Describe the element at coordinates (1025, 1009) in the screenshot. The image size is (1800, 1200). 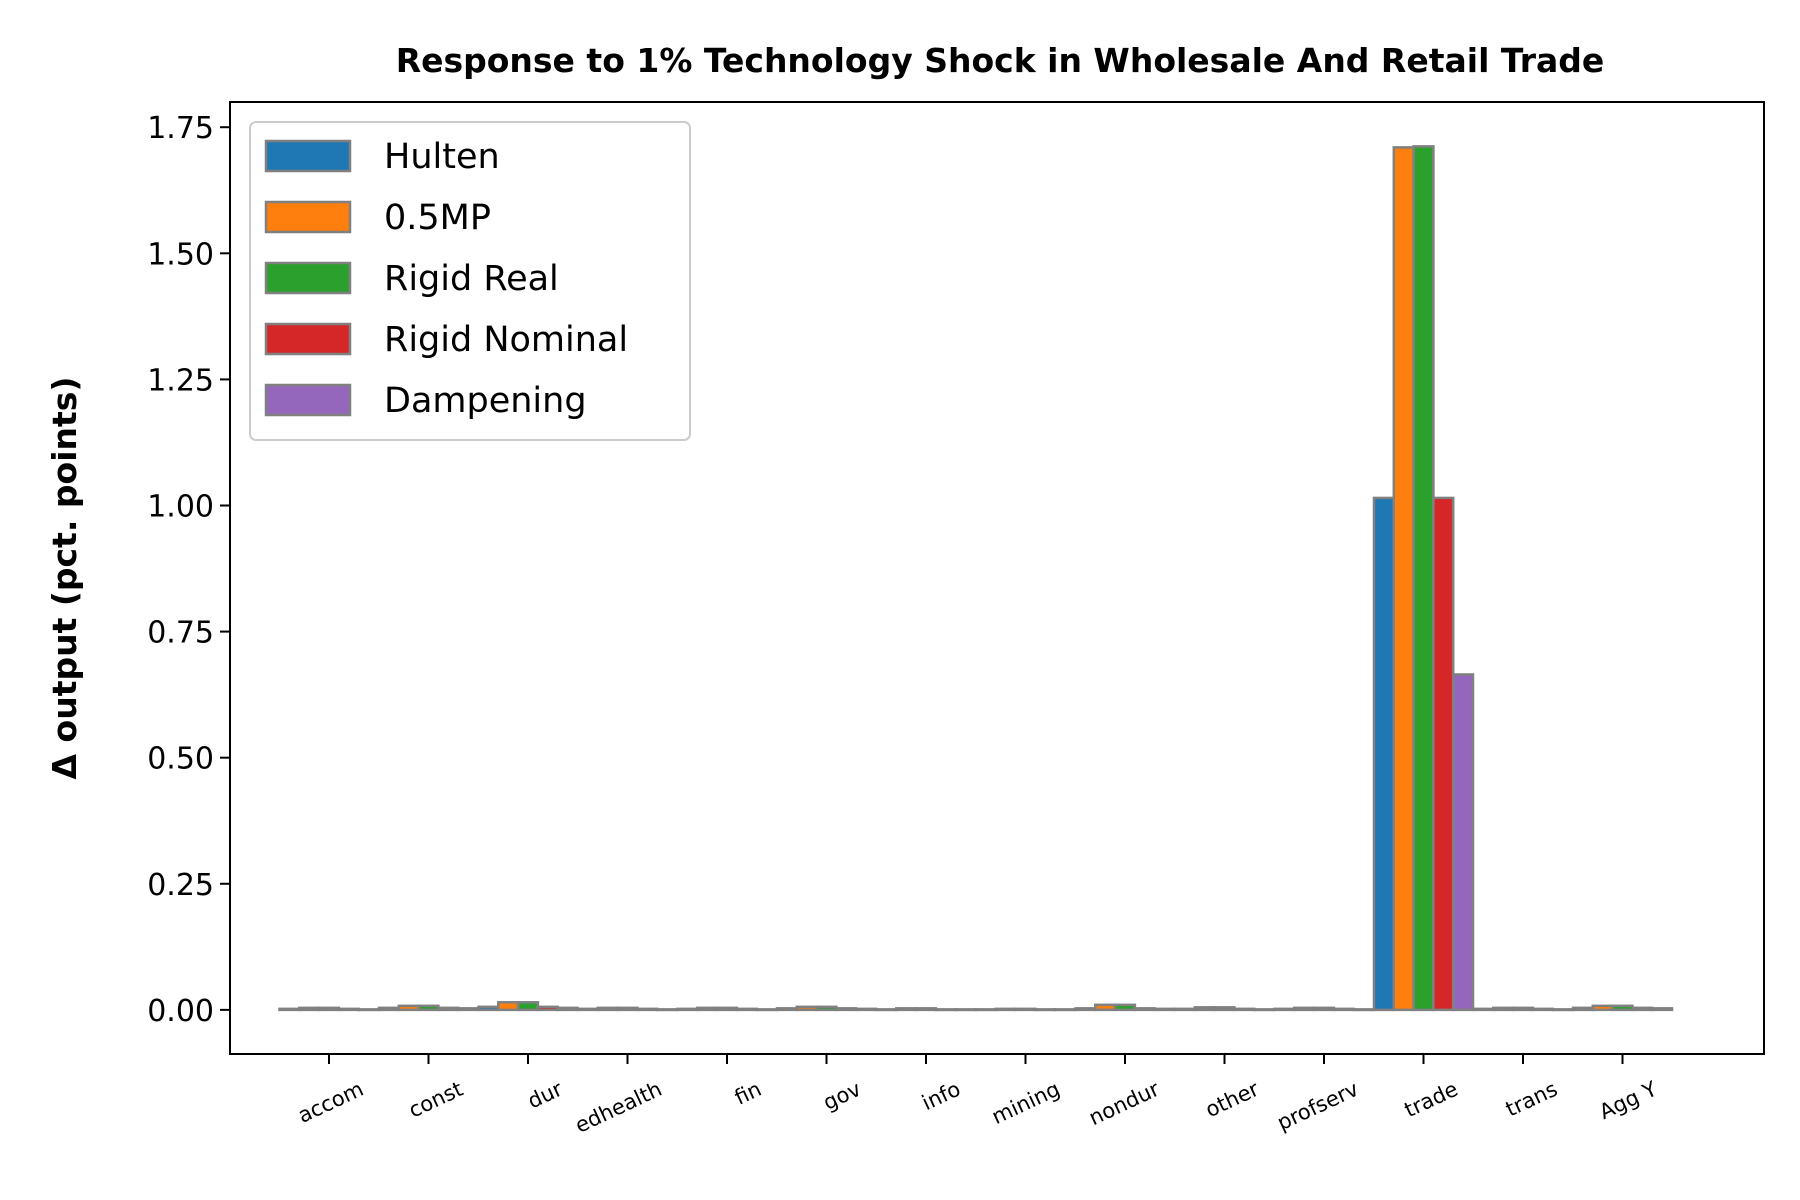
I see `bar-rigid-real-mining` at that location.